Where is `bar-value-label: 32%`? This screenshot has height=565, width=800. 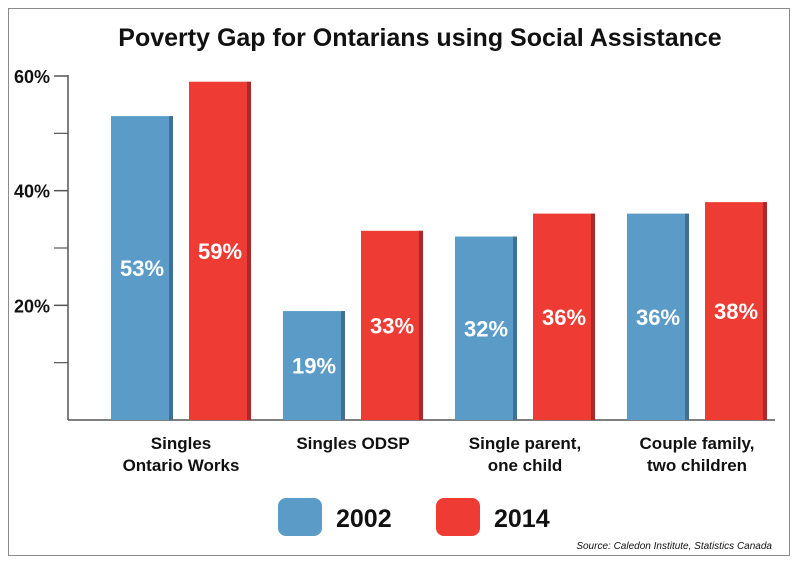
bar-value-label: 32% is located at coordinates (486, 328).